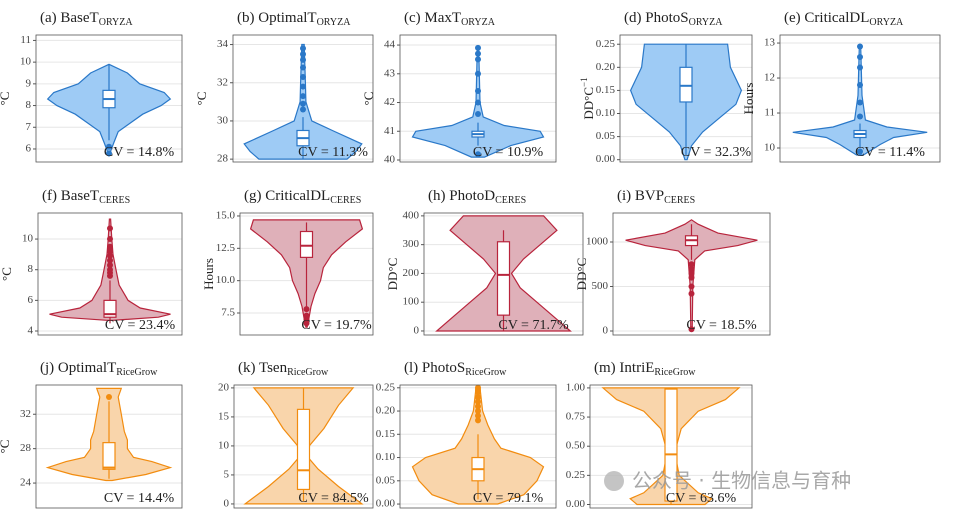  What do you see at coordinates (228, 313) in the screenshot?
I see `y-tick-label: 7.5` at bounding box center [228, 313].